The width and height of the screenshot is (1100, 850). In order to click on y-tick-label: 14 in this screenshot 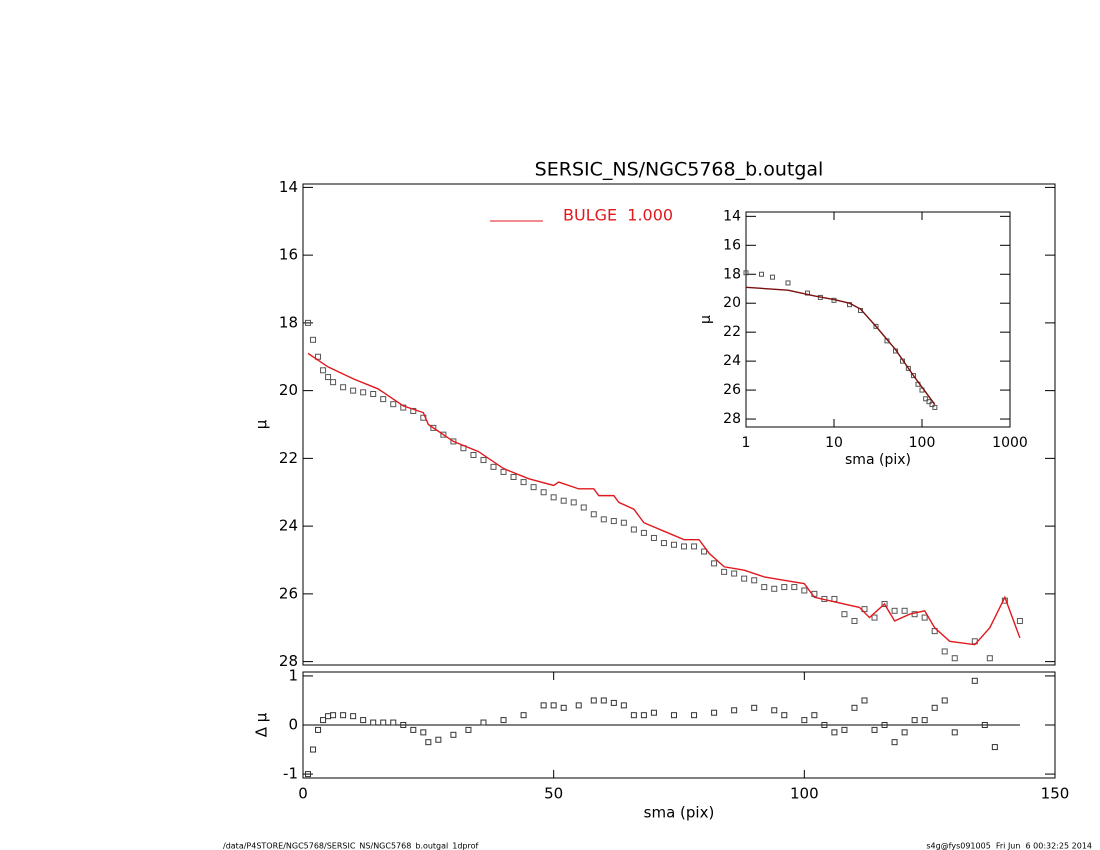, I will do `click(732, 216)`.